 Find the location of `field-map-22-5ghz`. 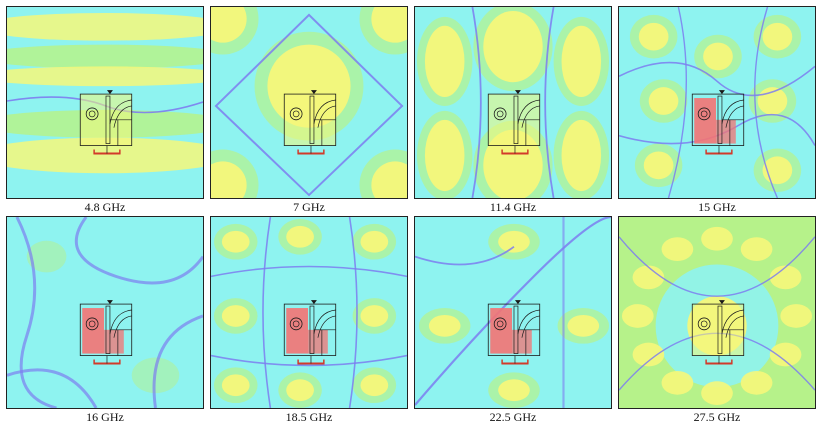

field-map-22-5ghz is located at coordinates (513, 312).